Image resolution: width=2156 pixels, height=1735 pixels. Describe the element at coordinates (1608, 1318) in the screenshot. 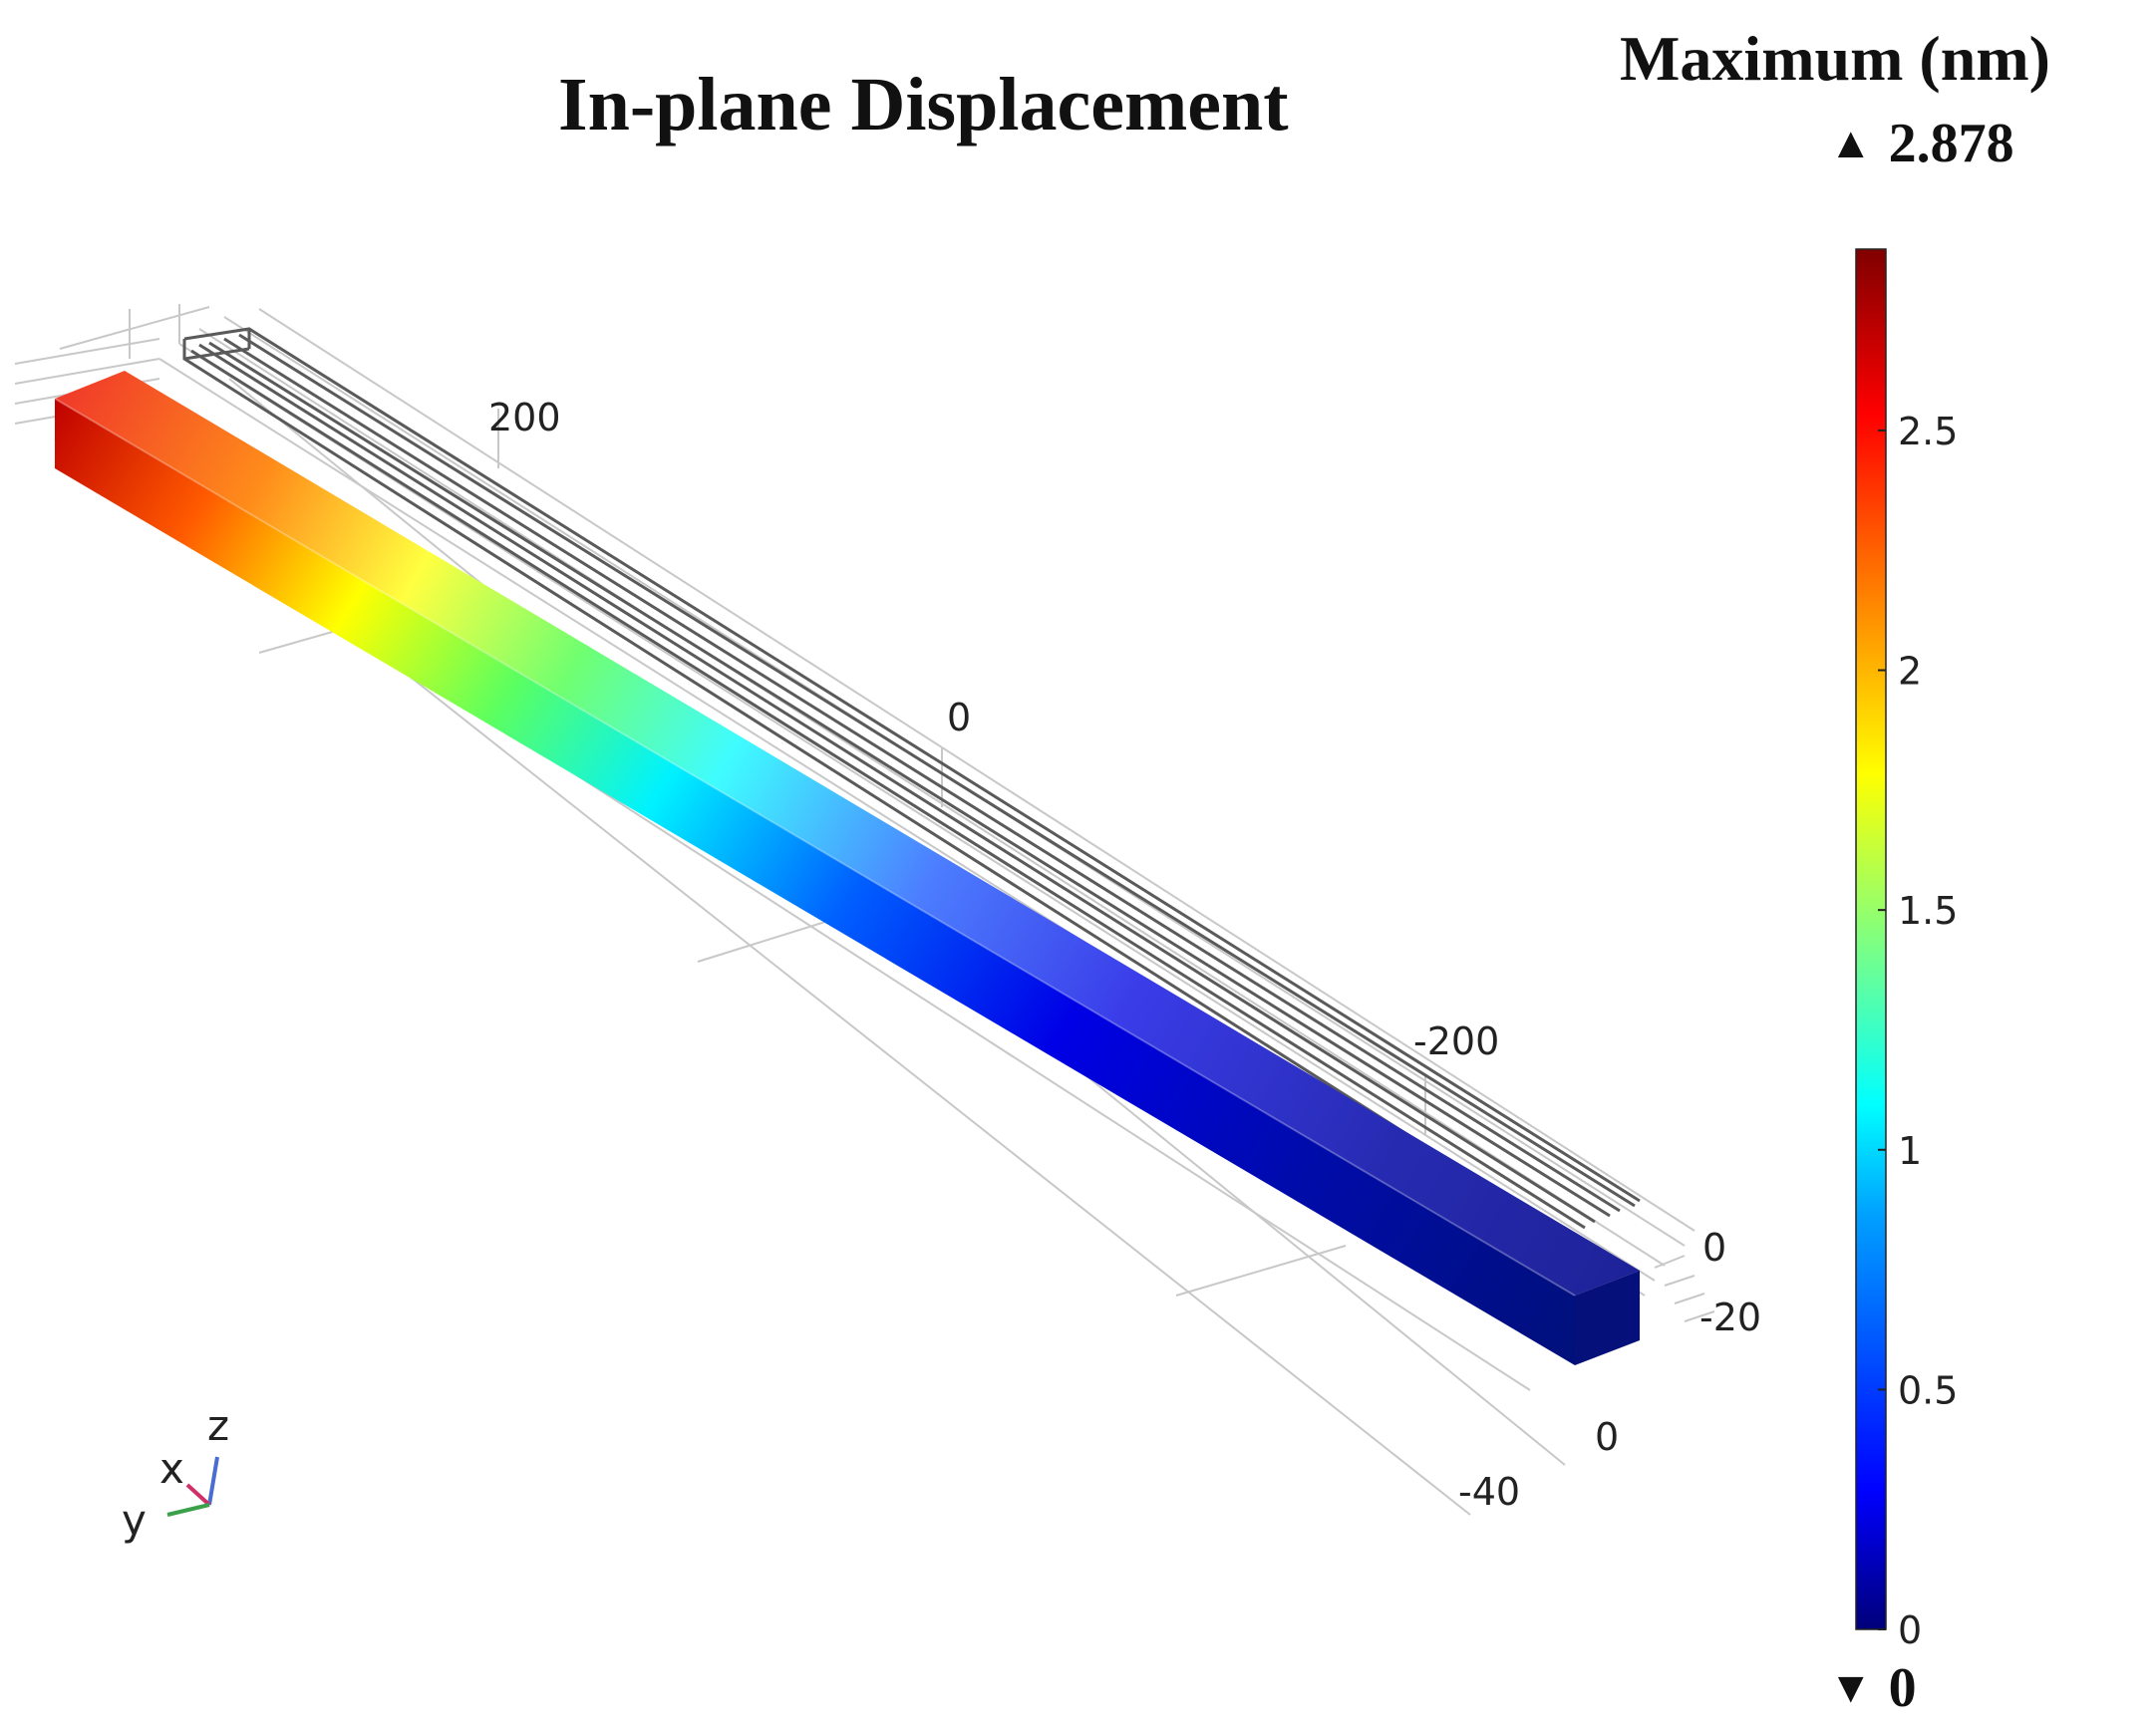

I see `beam-end-face` at that location.